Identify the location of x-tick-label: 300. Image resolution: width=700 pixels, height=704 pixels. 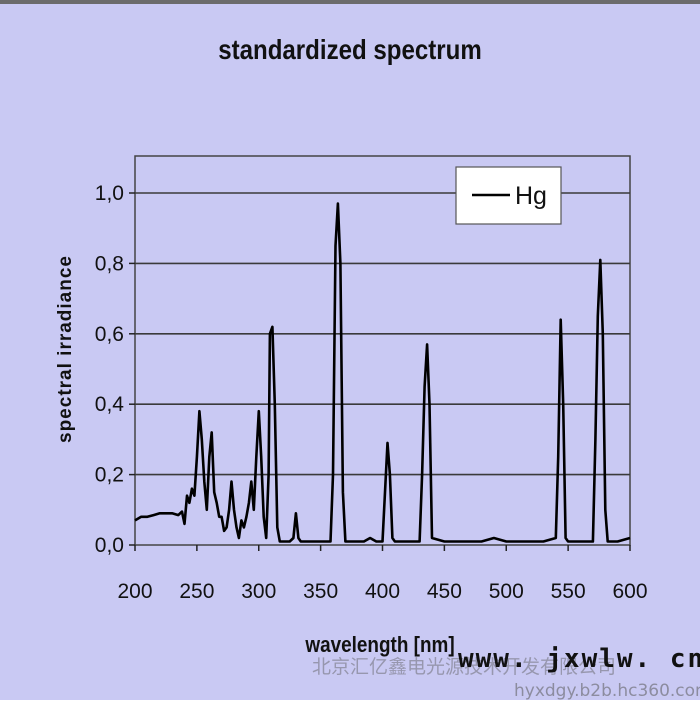
(258, 591).